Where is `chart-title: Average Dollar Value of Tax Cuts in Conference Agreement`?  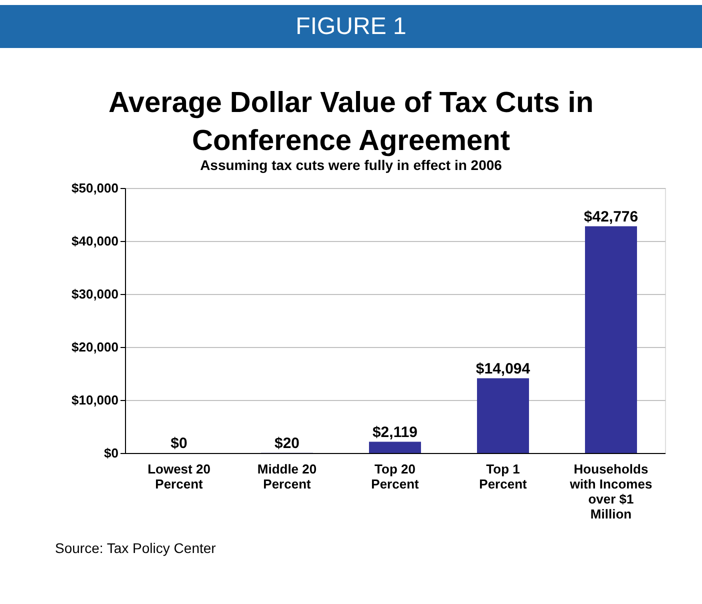
chart-title: Average Dollar Value of Tax Cuts in Conference Agreement is located at coordinates (351, 122).